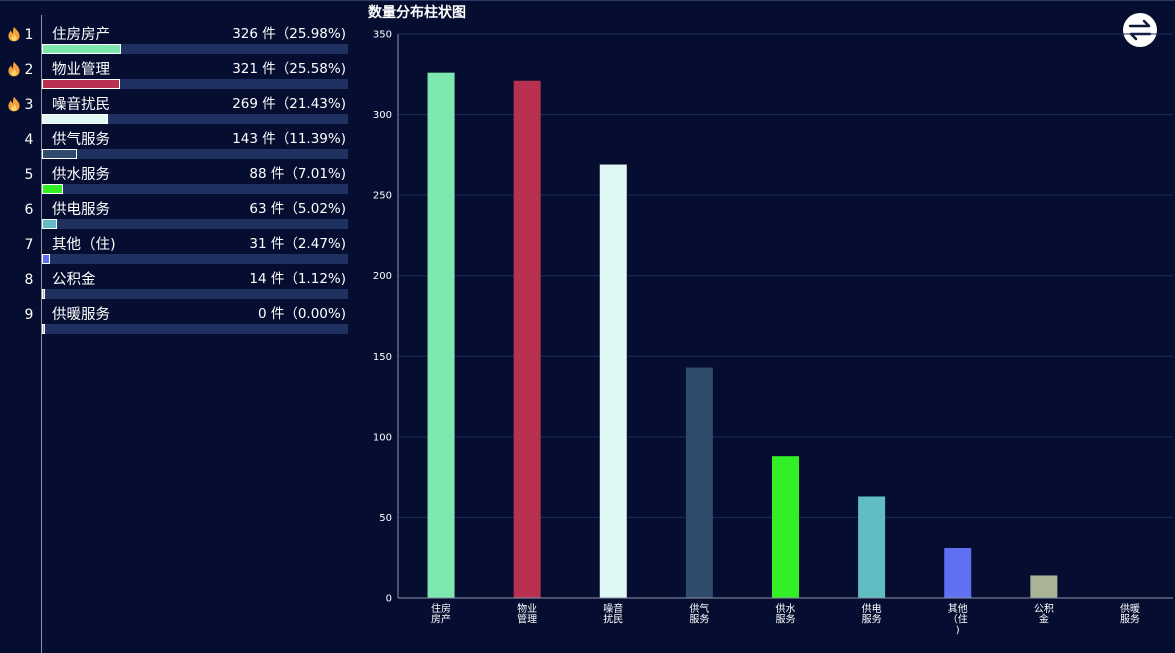 The height and width of the screenshot is (653, 1175). I want to click on x-tick-label: 供气服务, so click(699, 614).